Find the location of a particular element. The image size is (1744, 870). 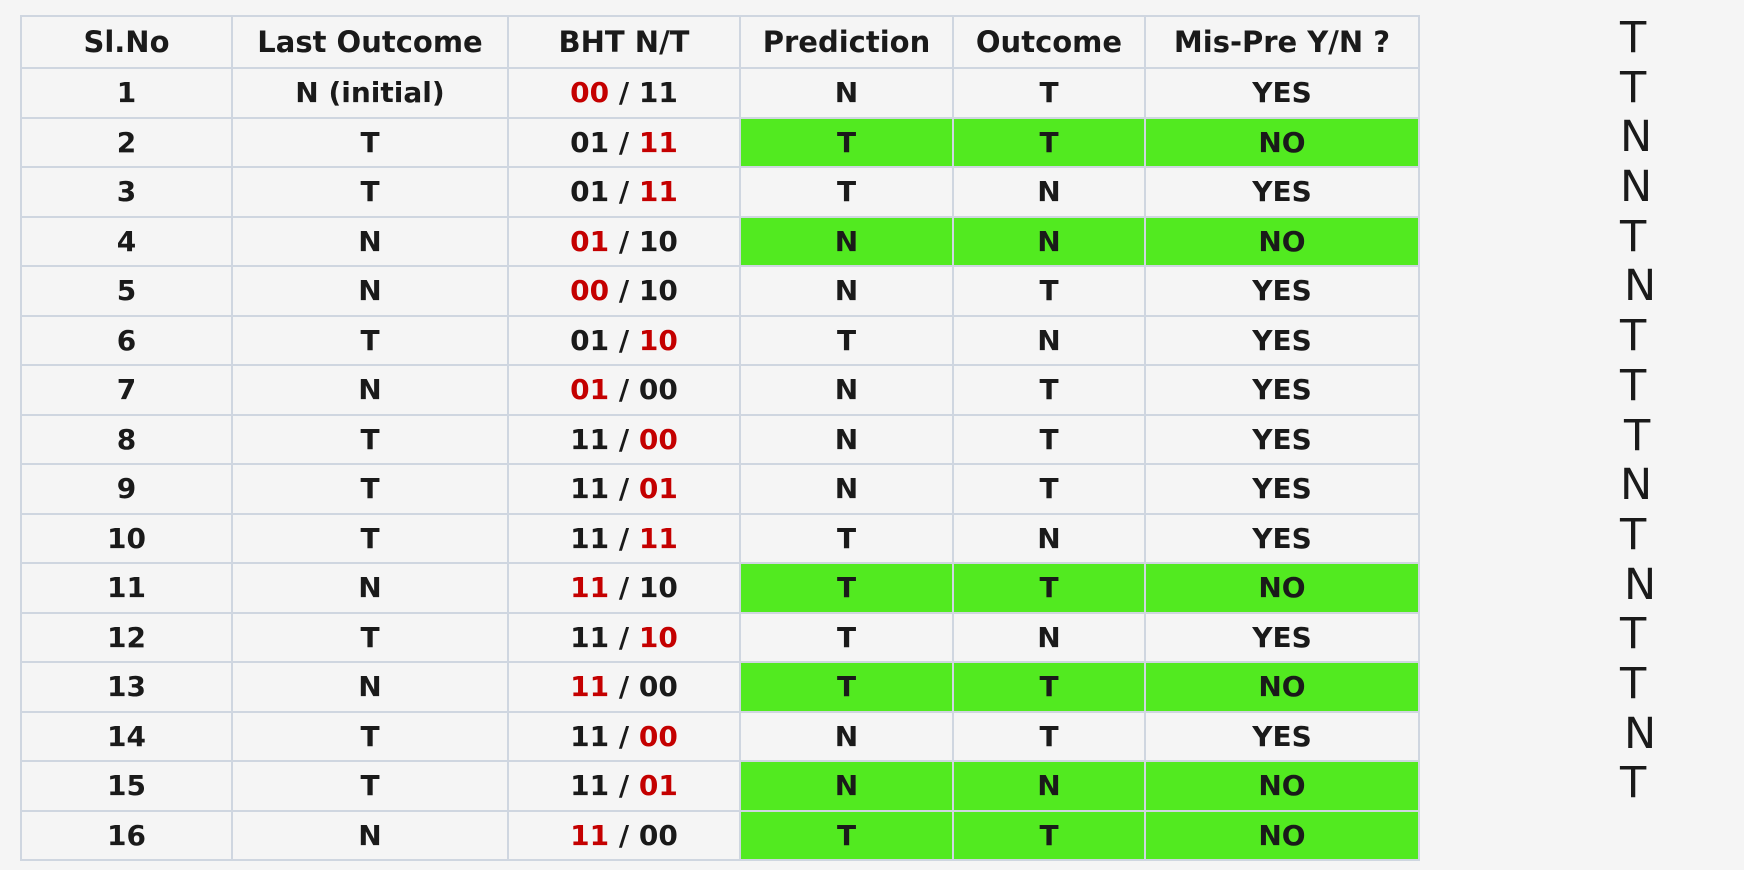

cell-bht: 00 / 10 is located at coordinates (624, 291).